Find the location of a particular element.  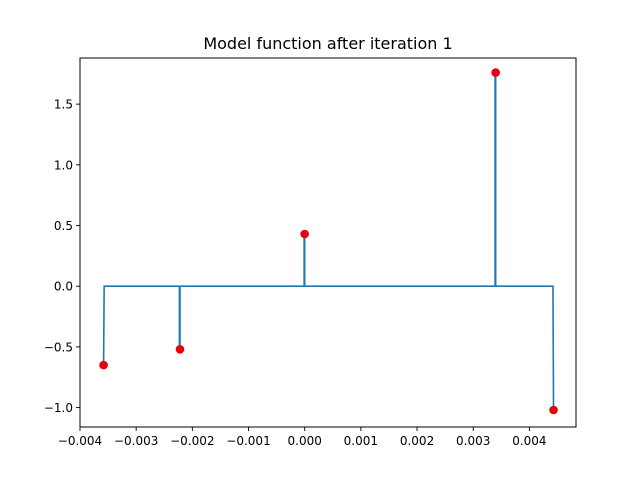

y-tick-label: −0.5 is located at coordinates (58, 347).